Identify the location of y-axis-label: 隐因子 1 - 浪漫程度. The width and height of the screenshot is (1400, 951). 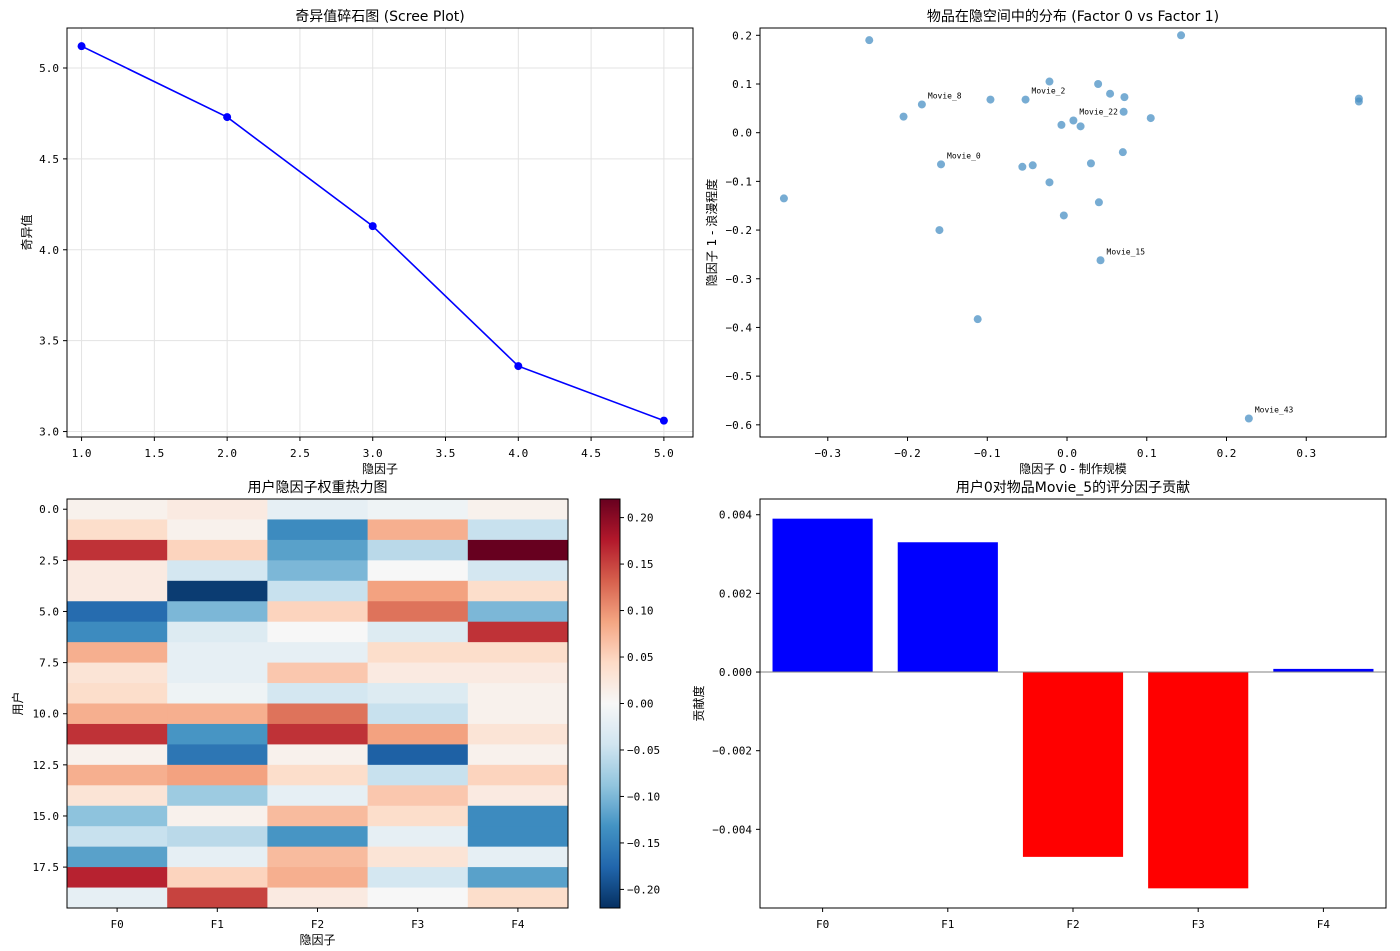
(711, 232).